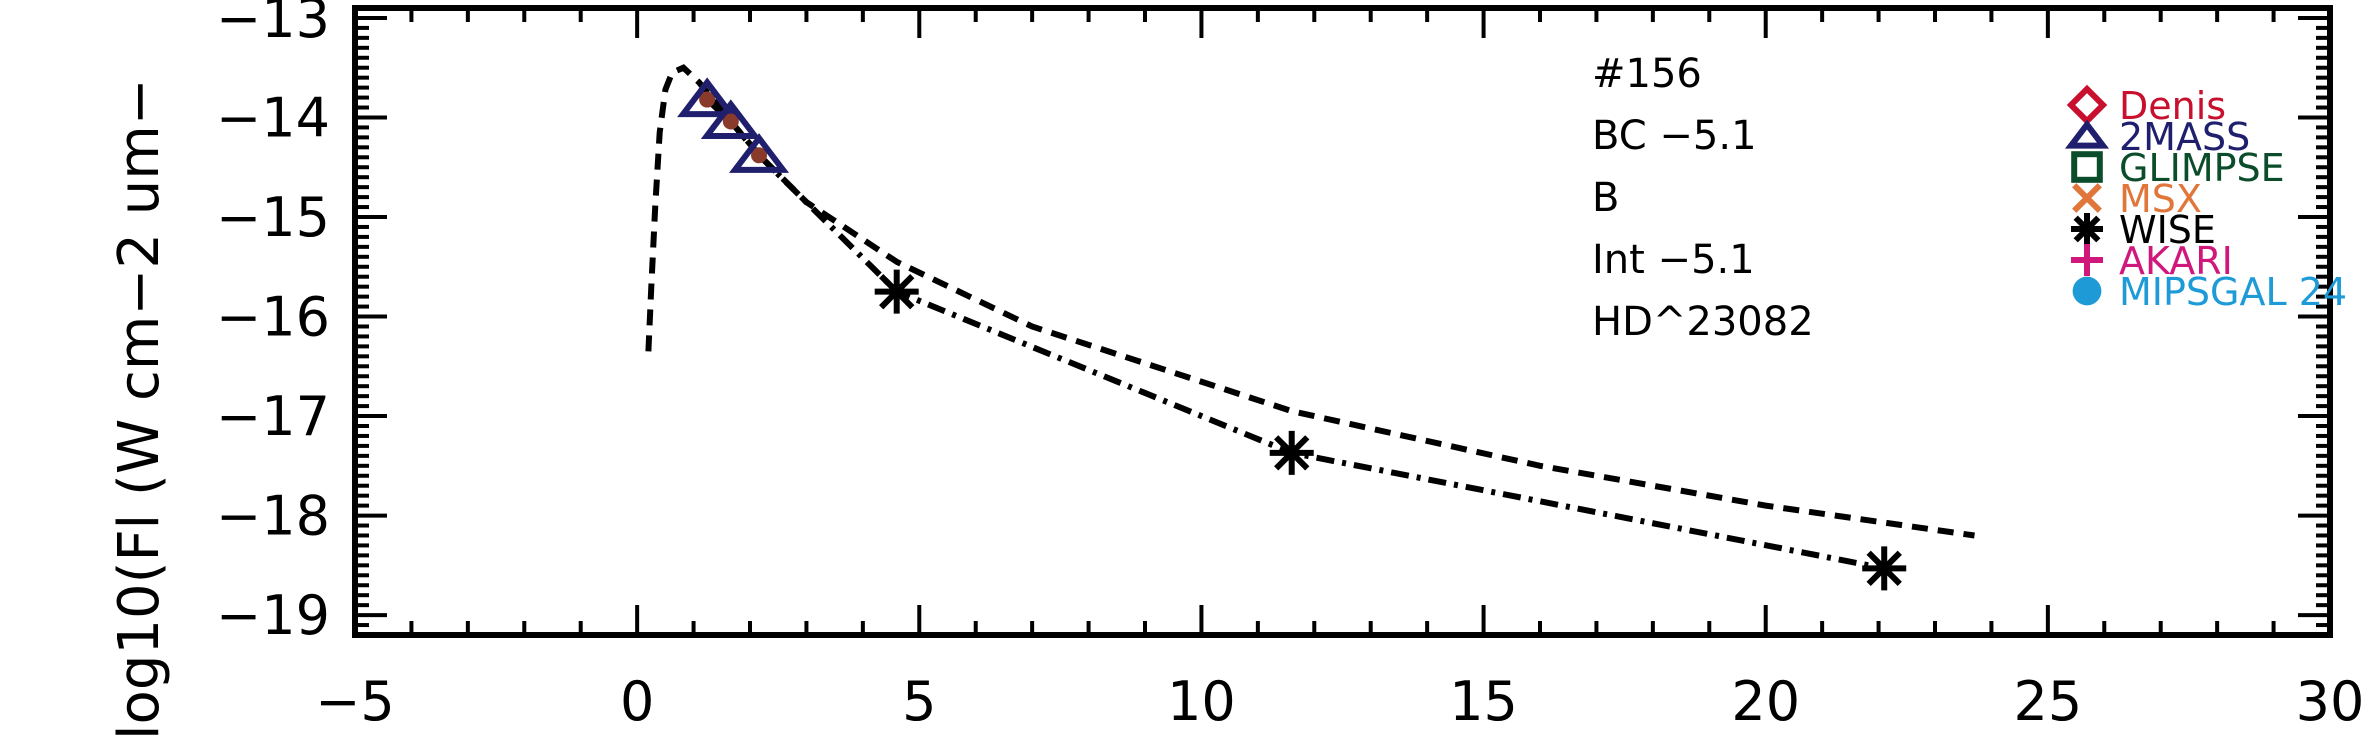 Image resolution: width=2361 pixels, height=750 pixels. What do you see at coordinates (637, 701) in the screenshot?
I see `x-tick-label: 0` at bounding box center [637, 701].